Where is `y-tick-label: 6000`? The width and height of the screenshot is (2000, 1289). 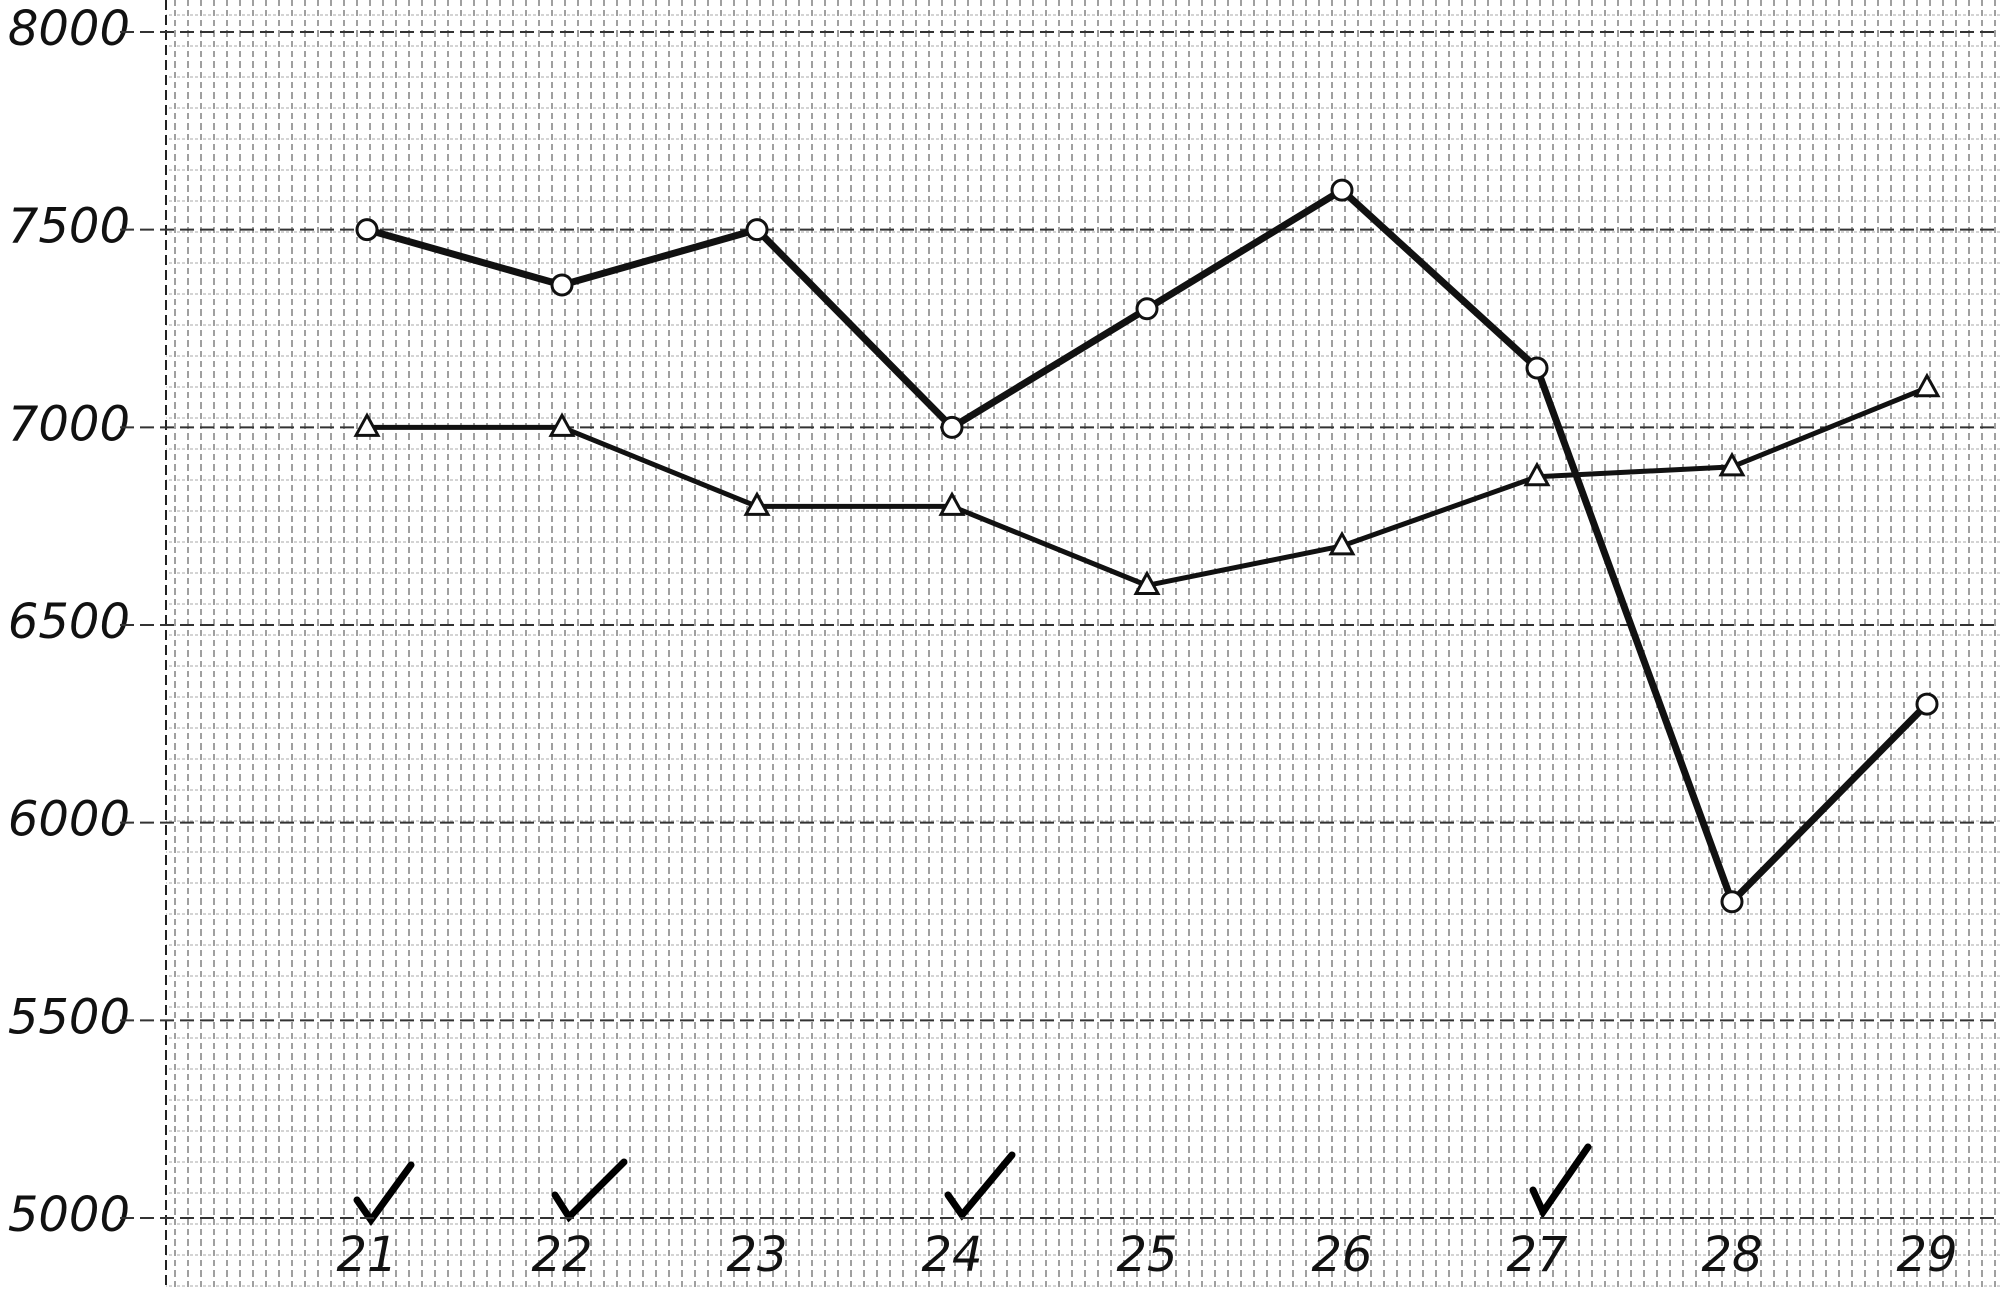
y-tick-label: 6000 is located at coordinates (69, 820).